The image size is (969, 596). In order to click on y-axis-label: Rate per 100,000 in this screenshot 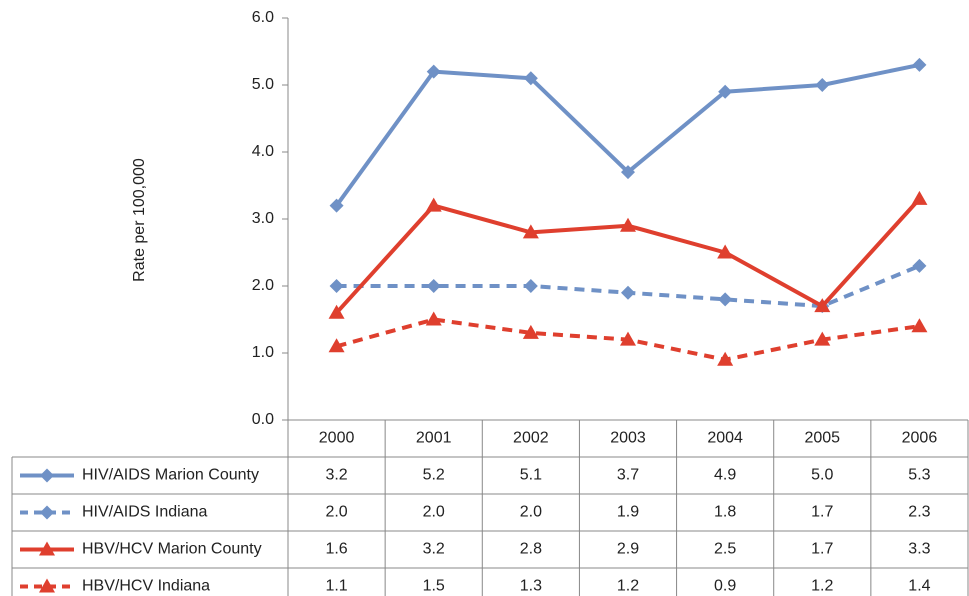, I will do `click(139, 220)`.